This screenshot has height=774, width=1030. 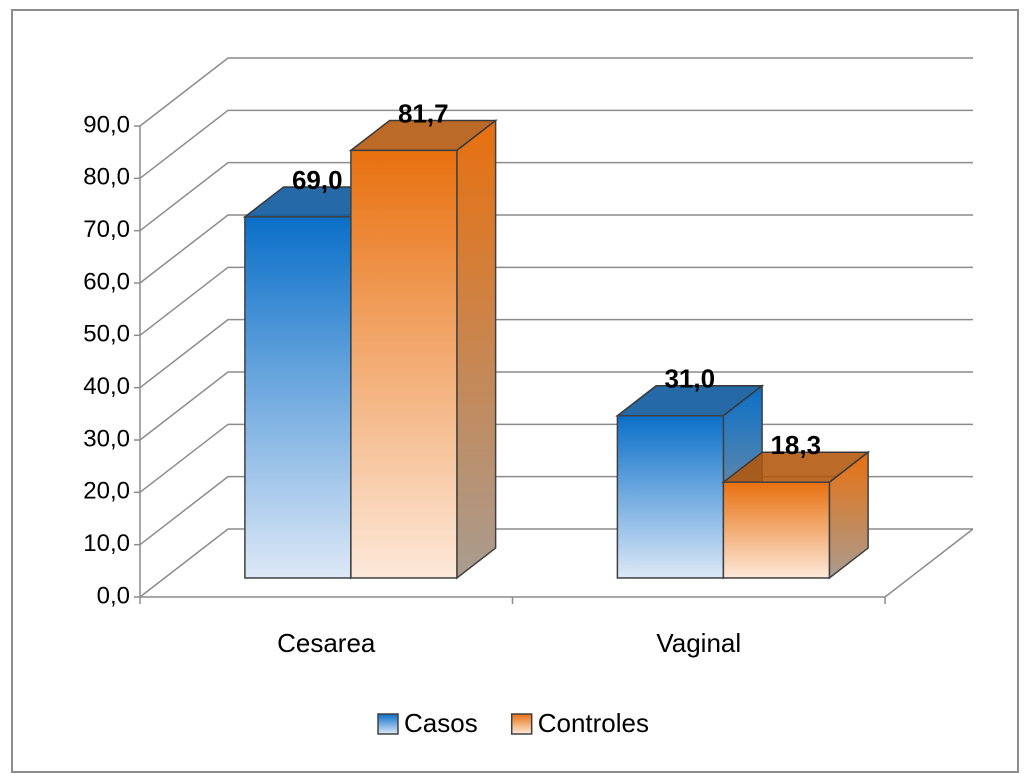 I want to click on y-tick-label: 90,0, so click(x=106, y=124).